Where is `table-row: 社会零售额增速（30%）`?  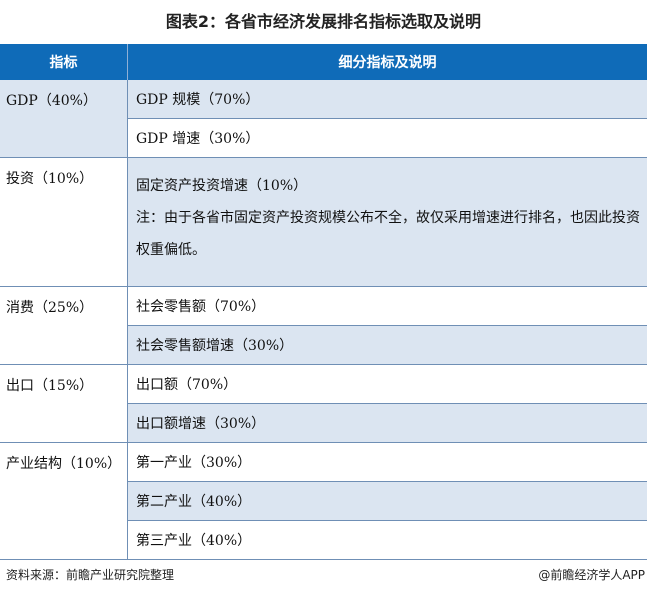 table-row: 社会零售额增速（30%） is located at coordinates (323, 345).